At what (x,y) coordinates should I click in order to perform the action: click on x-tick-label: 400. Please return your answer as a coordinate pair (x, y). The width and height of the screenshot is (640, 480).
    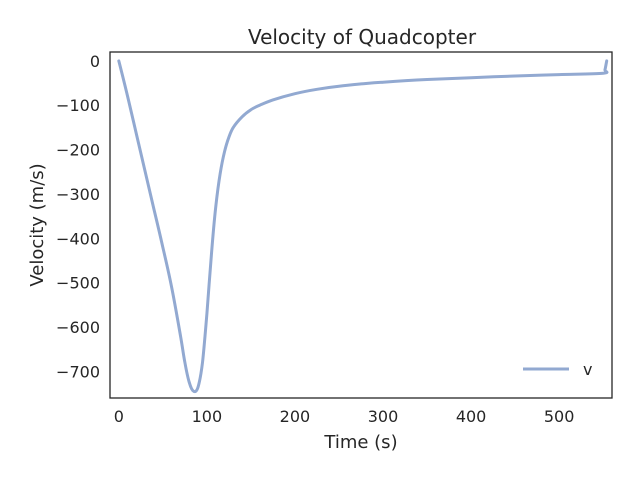
    Looking at the image, I should click on (471, 416).